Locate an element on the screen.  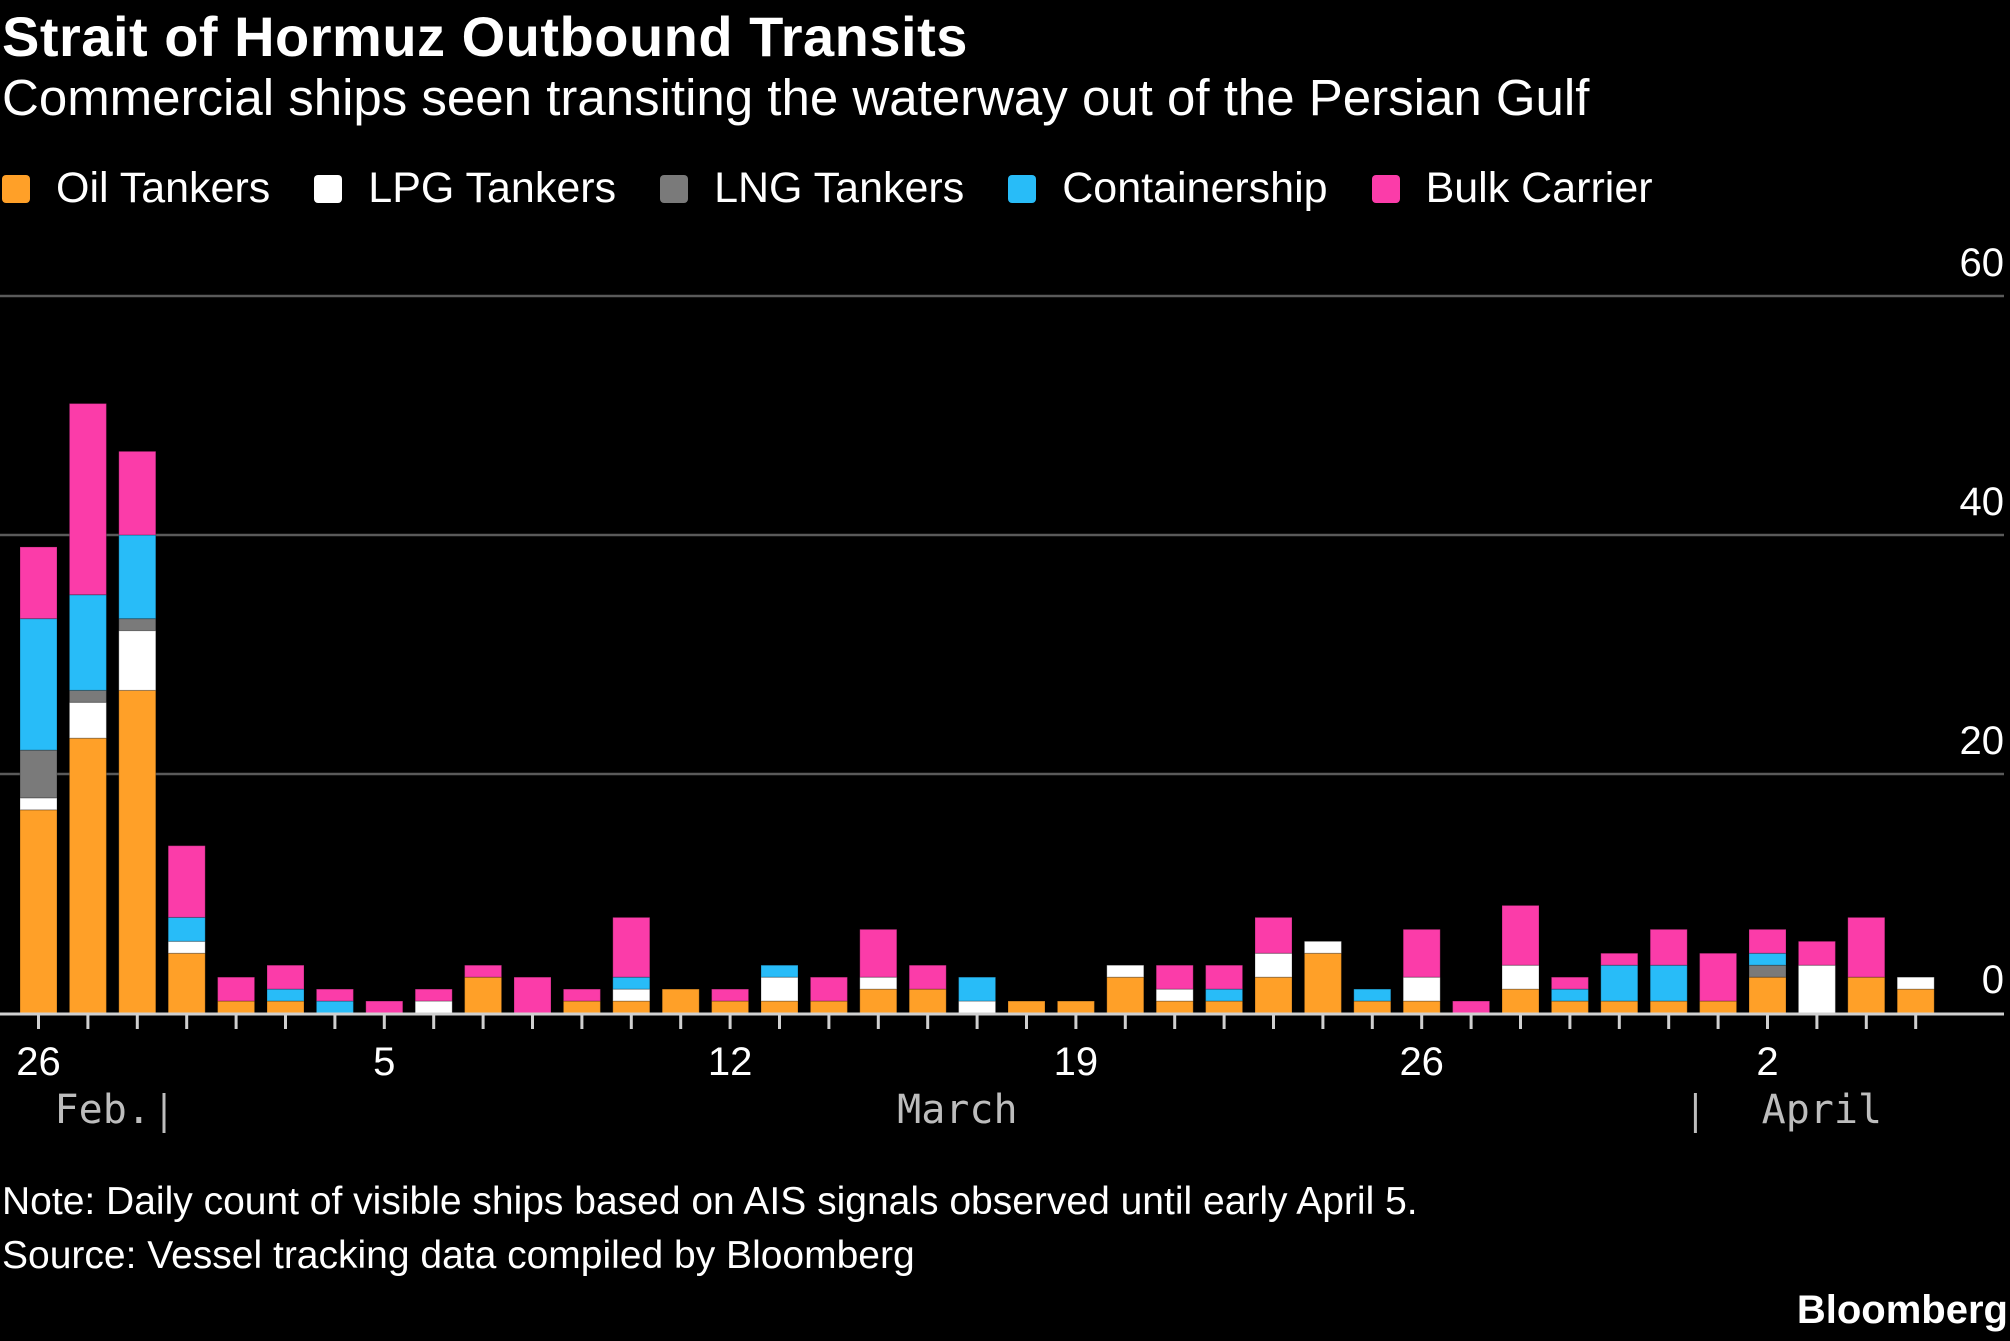
x-tick-label: 5 is located at coordinates (384, 1062).